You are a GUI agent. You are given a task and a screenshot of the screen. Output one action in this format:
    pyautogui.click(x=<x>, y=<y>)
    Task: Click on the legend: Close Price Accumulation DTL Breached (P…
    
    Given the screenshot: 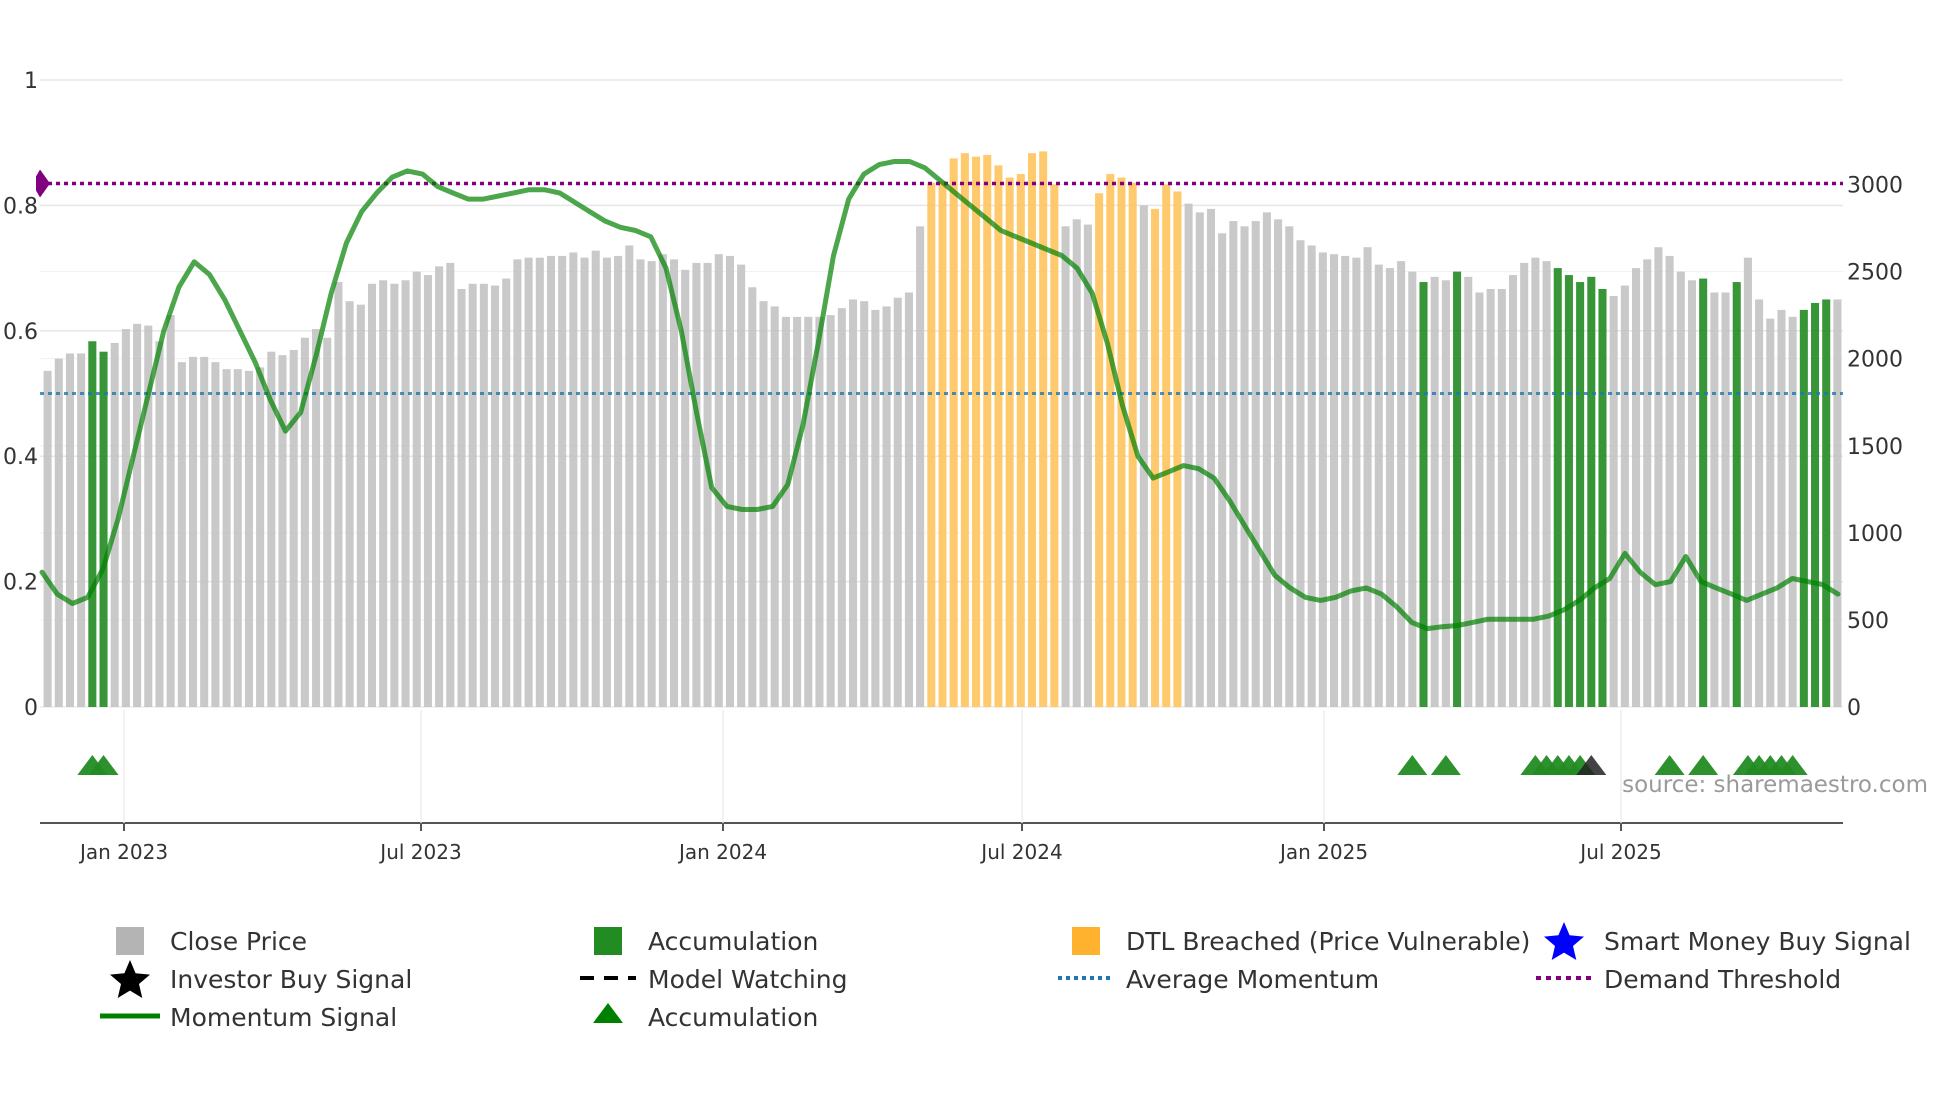 What is the action you would take?
    pyautogui.click(x=1005, y=977)
    